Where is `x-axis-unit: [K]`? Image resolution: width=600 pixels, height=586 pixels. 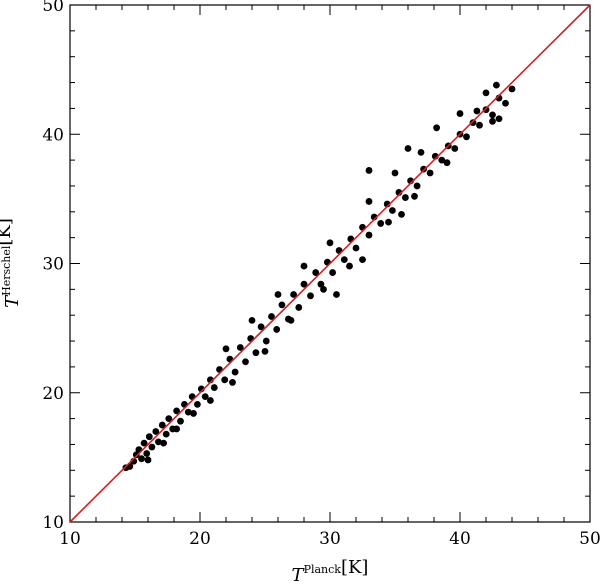
x-axis-unit: [K] is located at coordinates (355, 567).